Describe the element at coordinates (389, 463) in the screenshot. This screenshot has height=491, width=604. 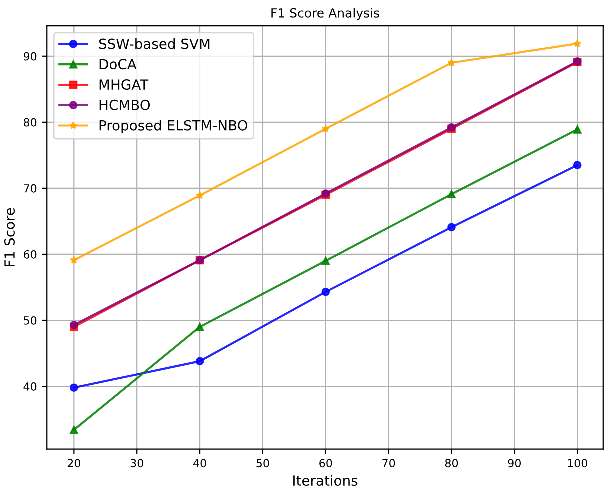
I see `x-tick-label: 70` at that location.